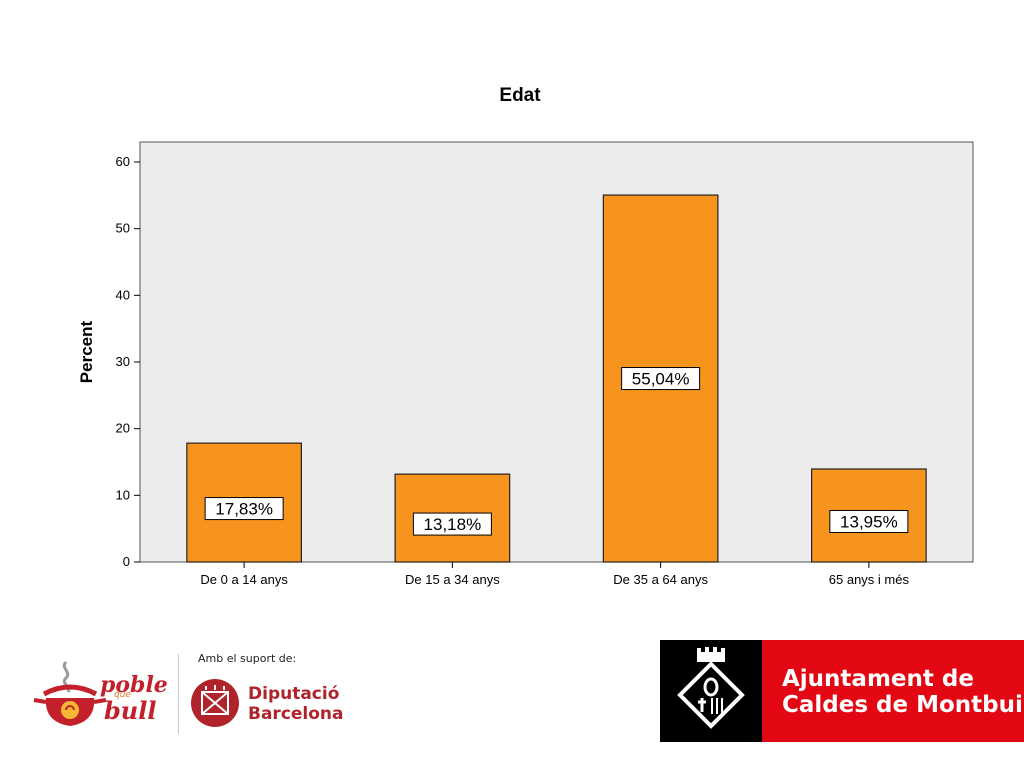 This screenshot has height=768, width=1024. I want to click on ajuntament-shield-panel, so click(711, 691).